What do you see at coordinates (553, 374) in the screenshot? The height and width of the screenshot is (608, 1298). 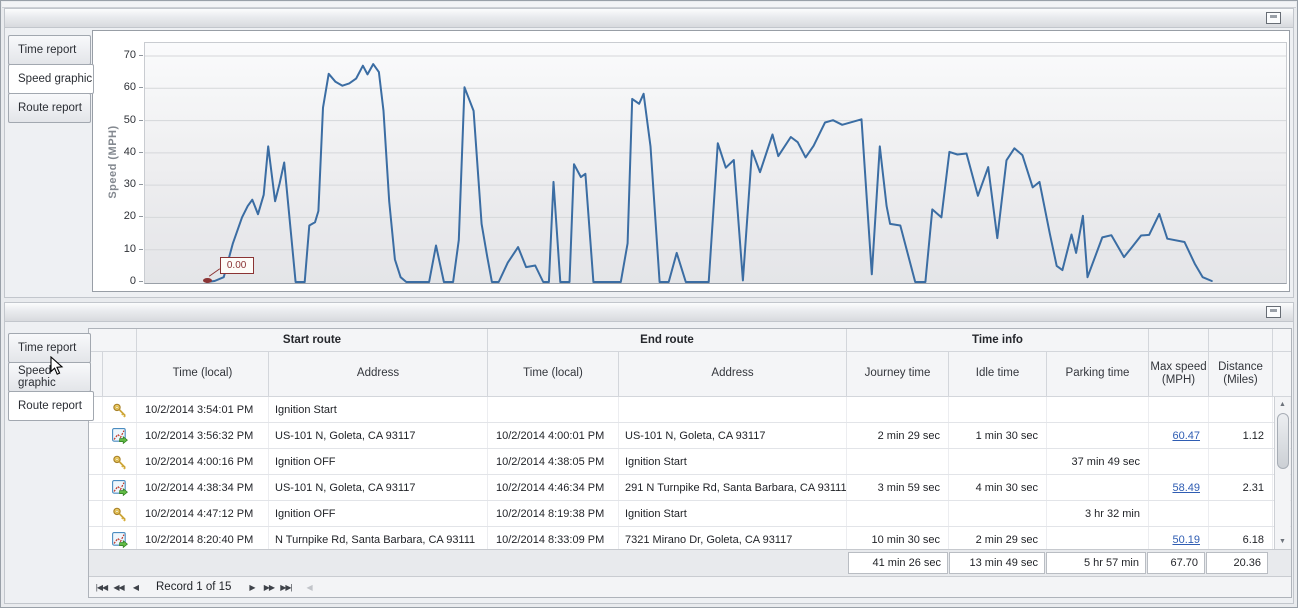 I see `column-header-end-time: Time (local)` at bounding box center [553, 374].